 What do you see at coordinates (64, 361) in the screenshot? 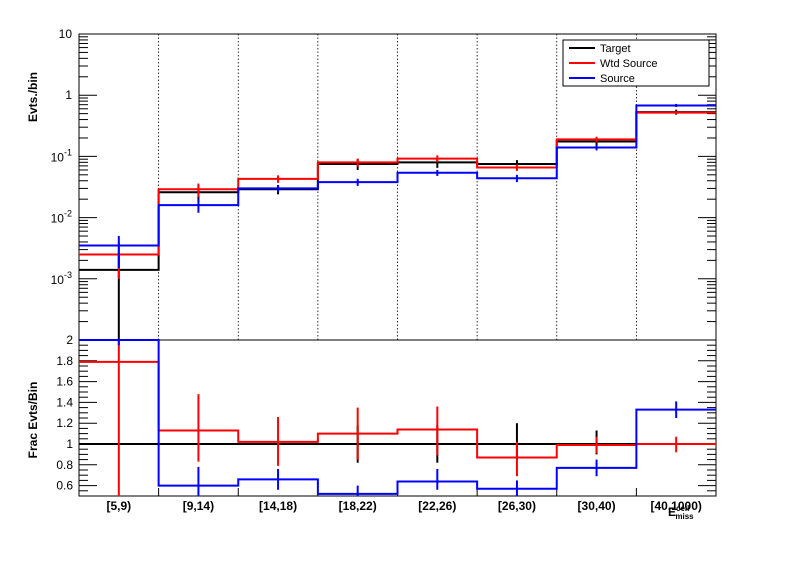
I see `y-tick-label: 1.8` at bounding box center [64, 361].